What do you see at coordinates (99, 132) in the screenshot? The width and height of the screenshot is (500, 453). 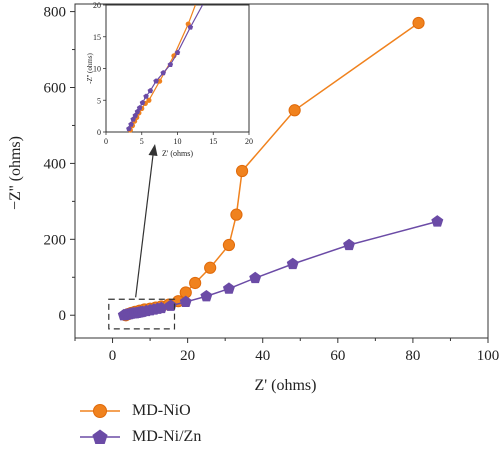 I see `inset-y-tick-label: 0` at bounding box center [99, 132].